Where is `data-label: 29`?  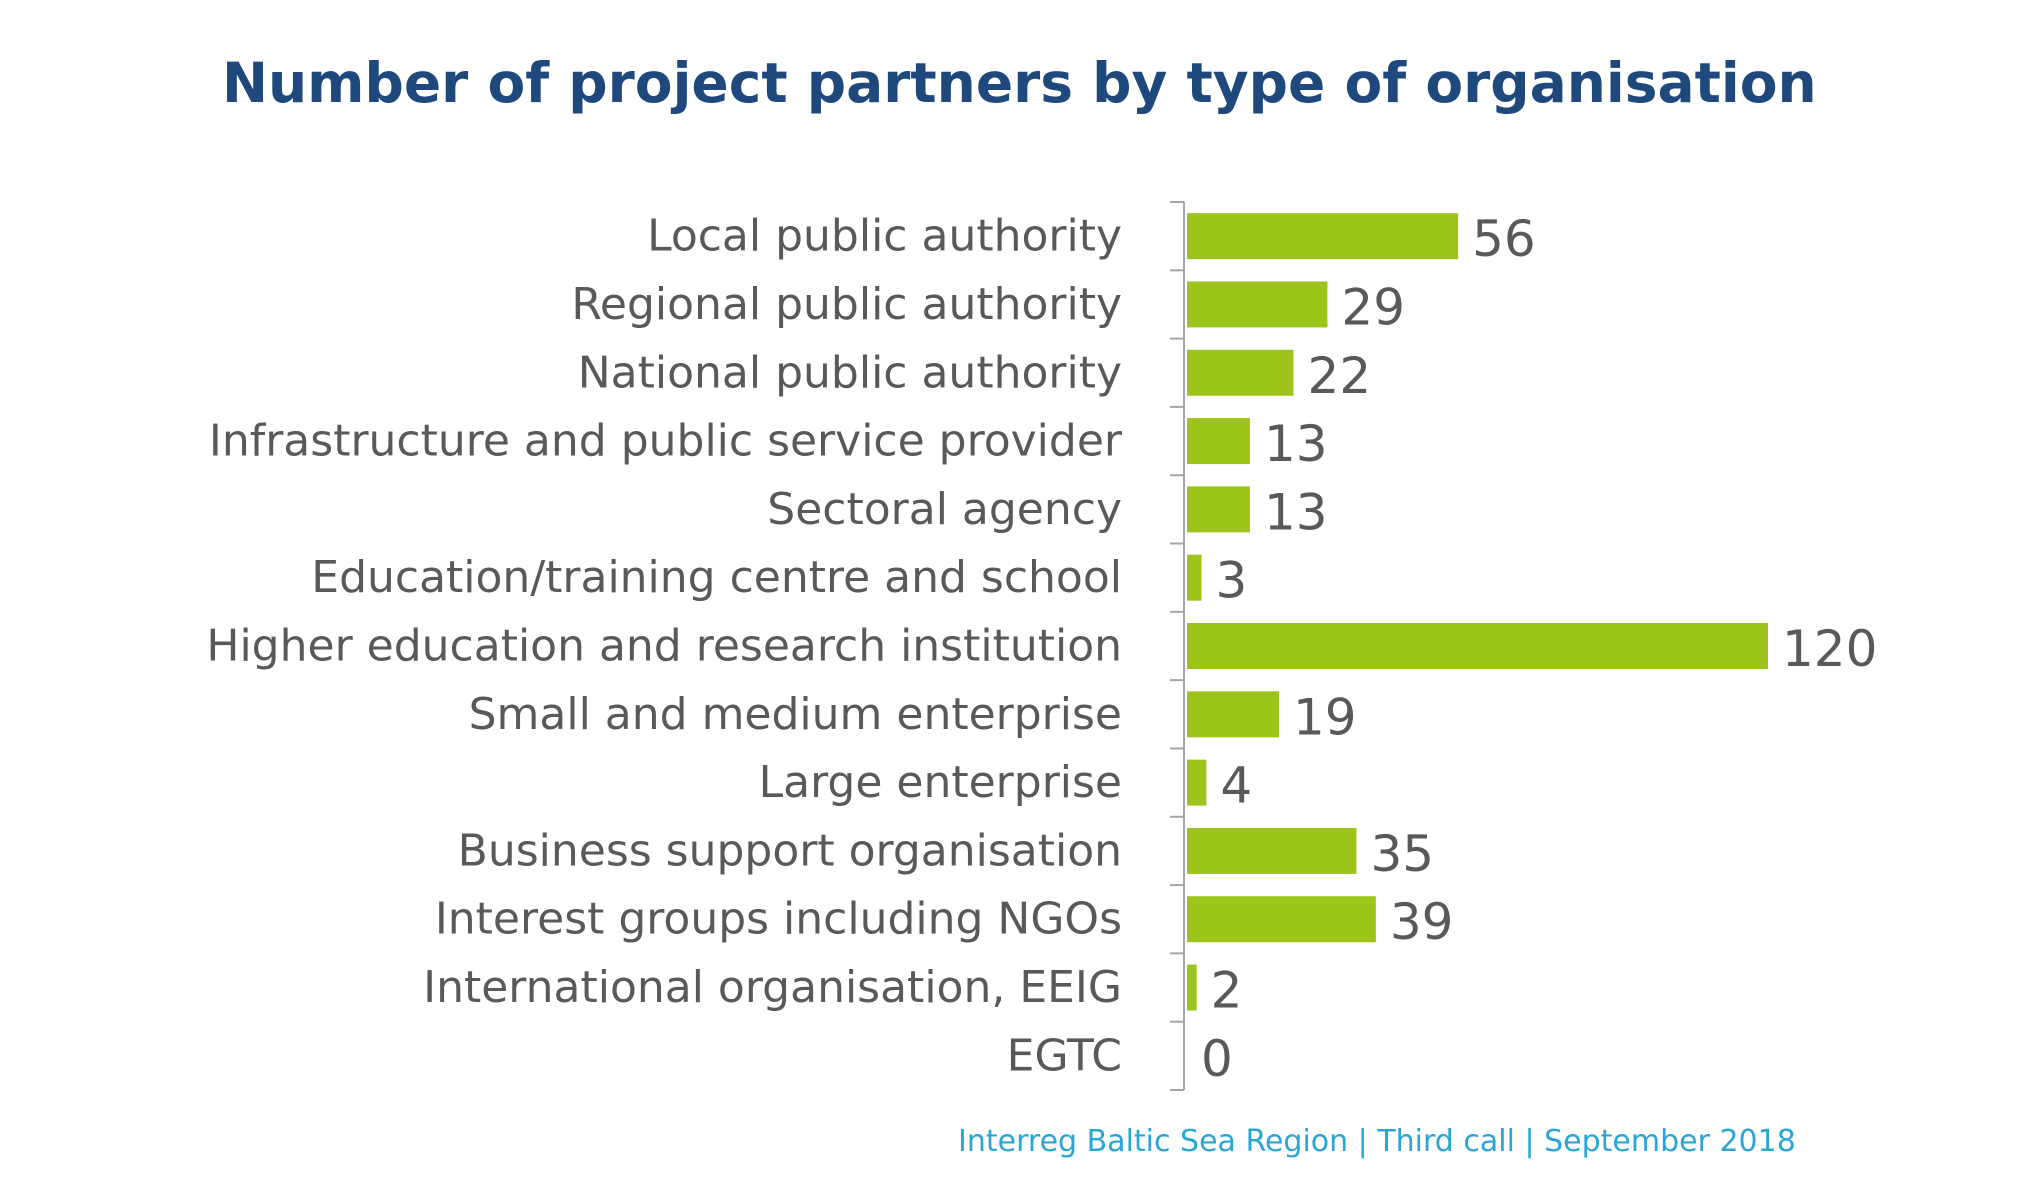 data-label: 29 is located at coordinates (1373, 307).